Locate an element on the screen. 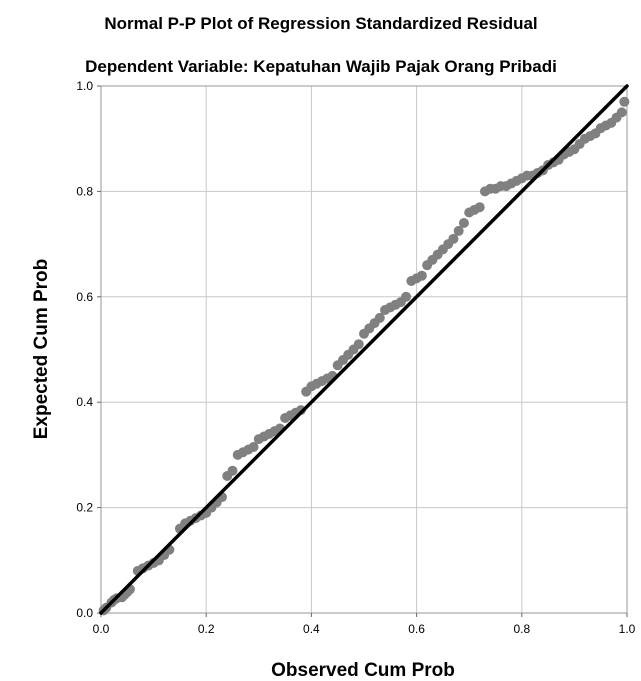 The image size is (641, 681). y-tick-label: 0.0 is located at coordinates (84, 613).